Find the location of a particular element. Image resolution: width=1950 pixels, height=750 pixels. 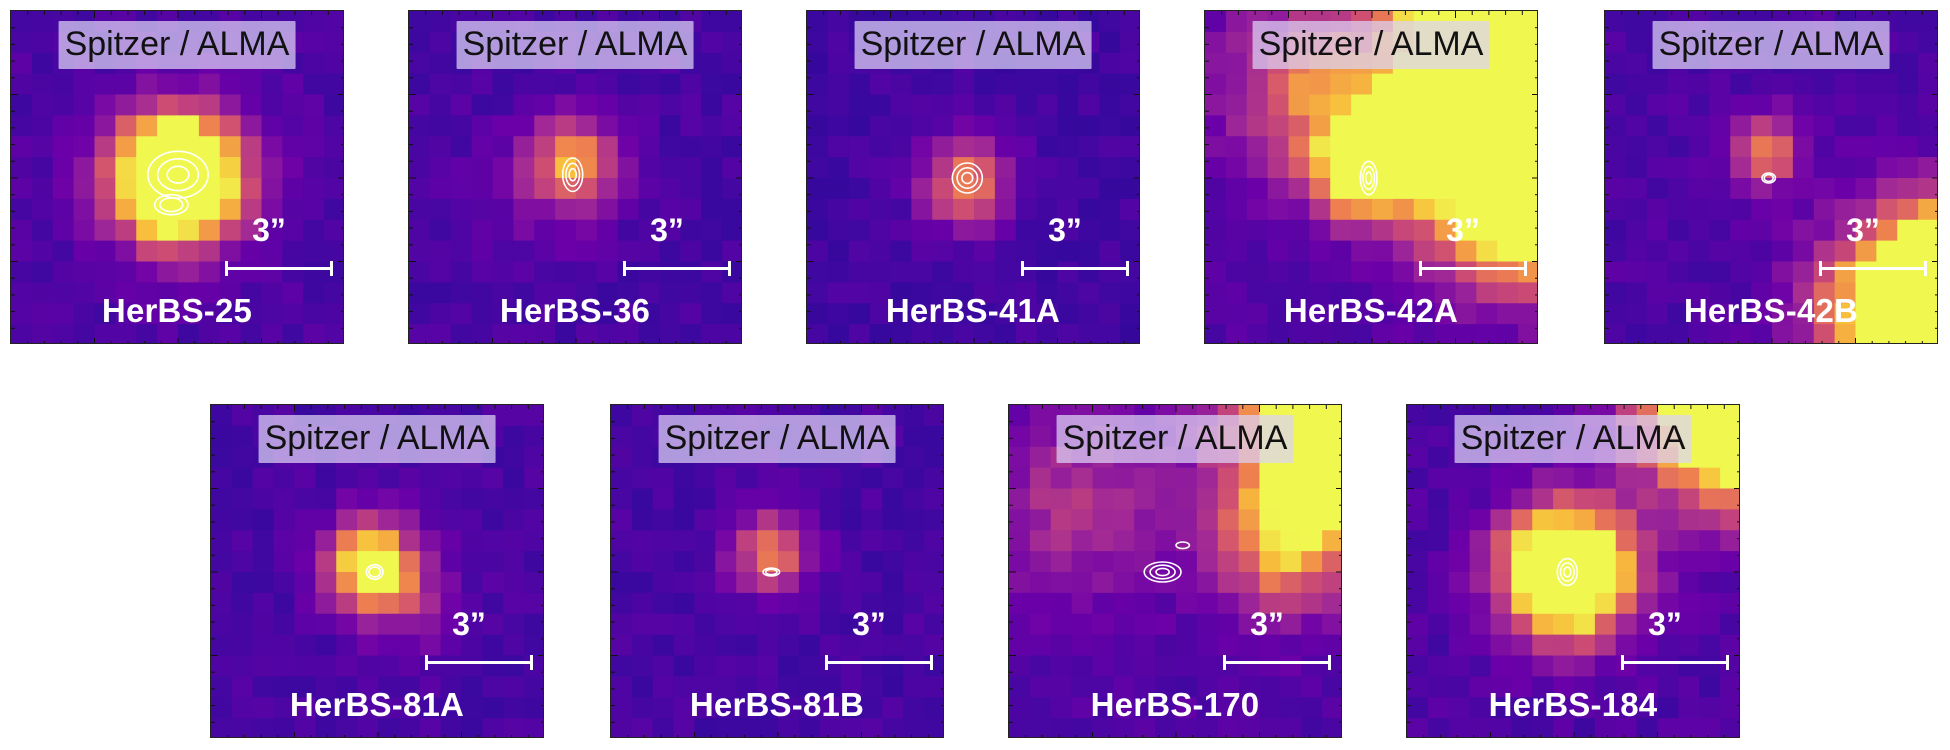

source-name: HerBS-42B is located at coordinates (1771, 310).